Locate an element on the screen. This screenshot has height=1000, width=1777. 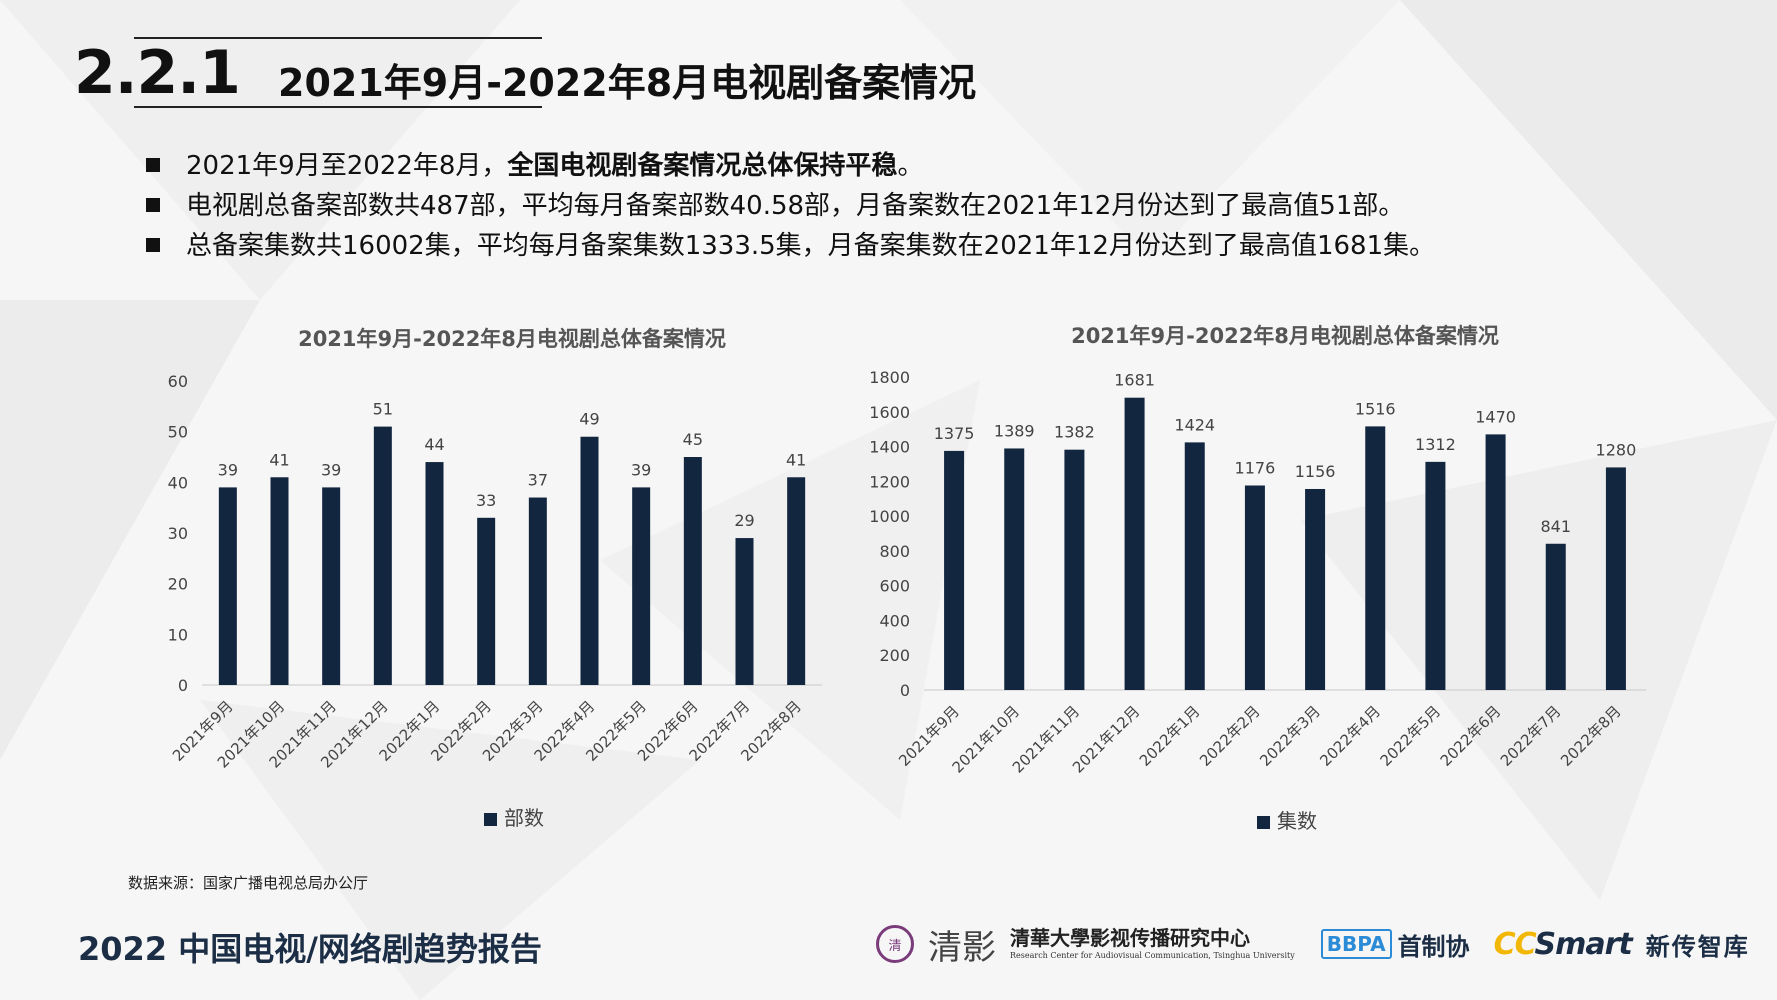
data-label: 49 is located at coordinates (589, 419).